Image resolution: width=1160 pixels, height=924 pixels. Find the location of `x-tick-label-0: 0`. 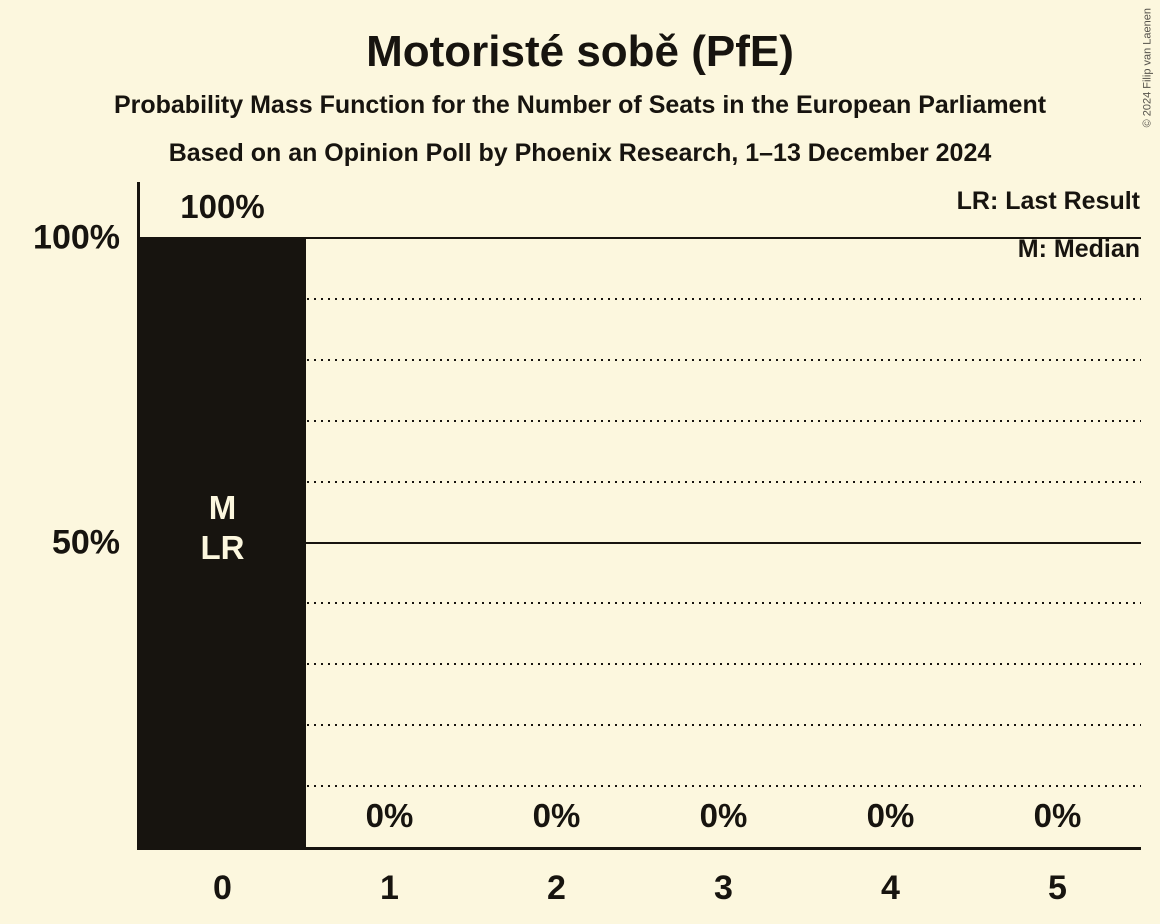

x-tick-label-0: 0 is located at coordinates (222, 888).